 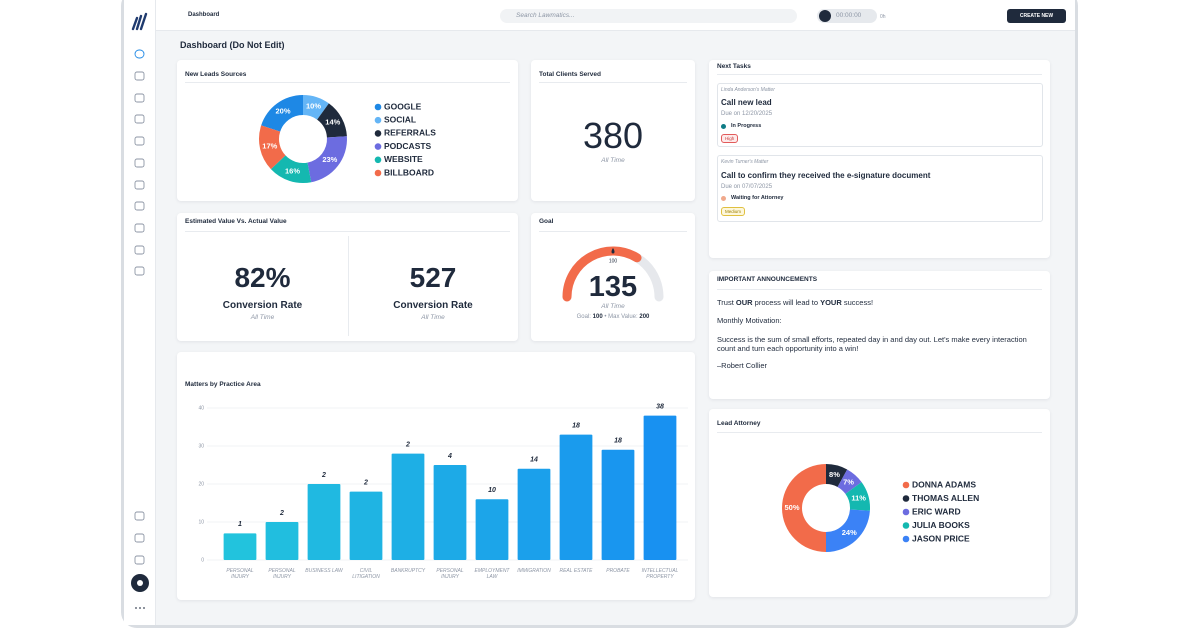 What do you see at coordinates (748, 90) in the screenshot?
I see `task-matter: Linda Anderson's Matter` at bounding box center [748, 90].